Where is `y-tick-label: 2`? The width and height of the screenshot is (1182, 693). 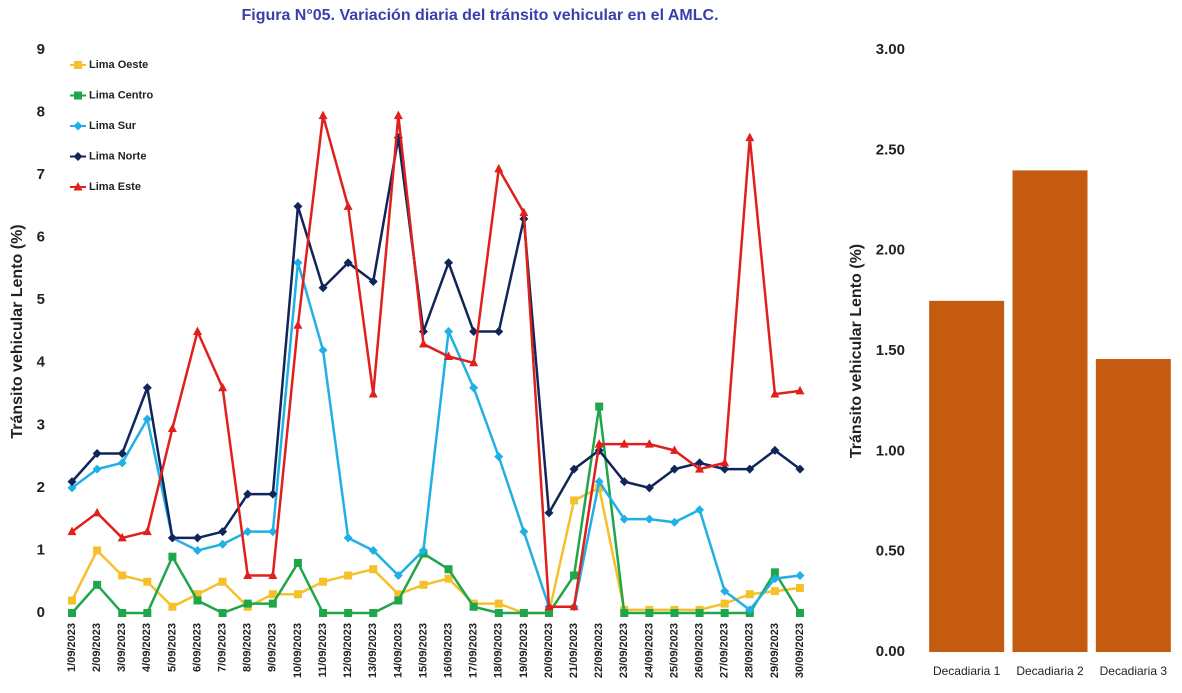
y-tick-label: 2 is located at coordinates (41, 487).